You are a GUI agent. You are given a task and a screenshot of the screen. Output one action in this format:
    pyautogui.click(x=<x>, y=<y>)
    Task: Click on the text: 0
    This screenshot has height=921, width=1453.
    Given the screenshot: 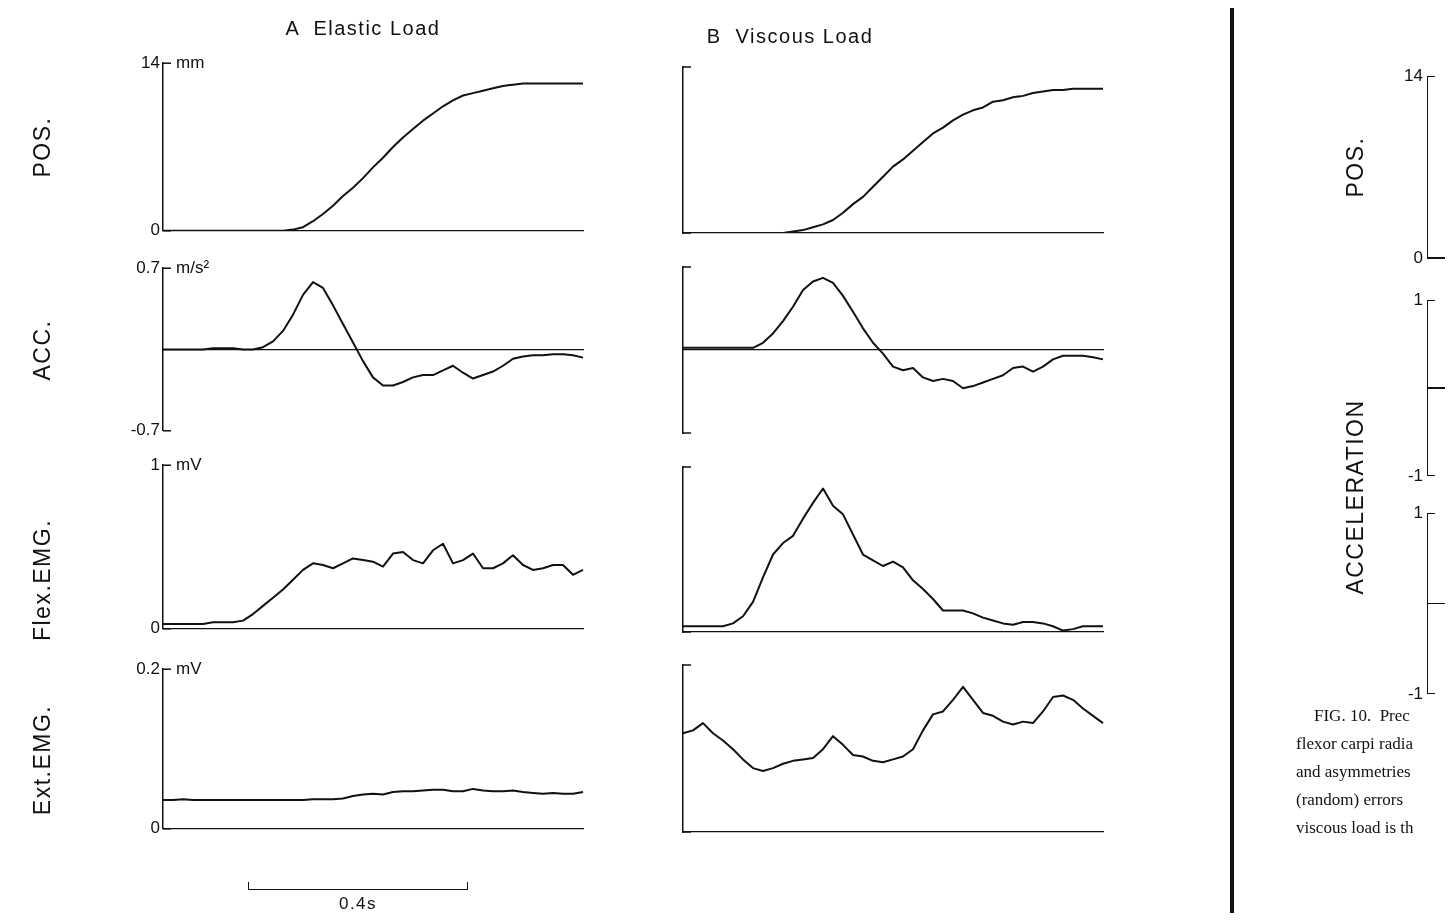 What is the action you would take?
    pyautogui.click(x=1418, y=258)
    